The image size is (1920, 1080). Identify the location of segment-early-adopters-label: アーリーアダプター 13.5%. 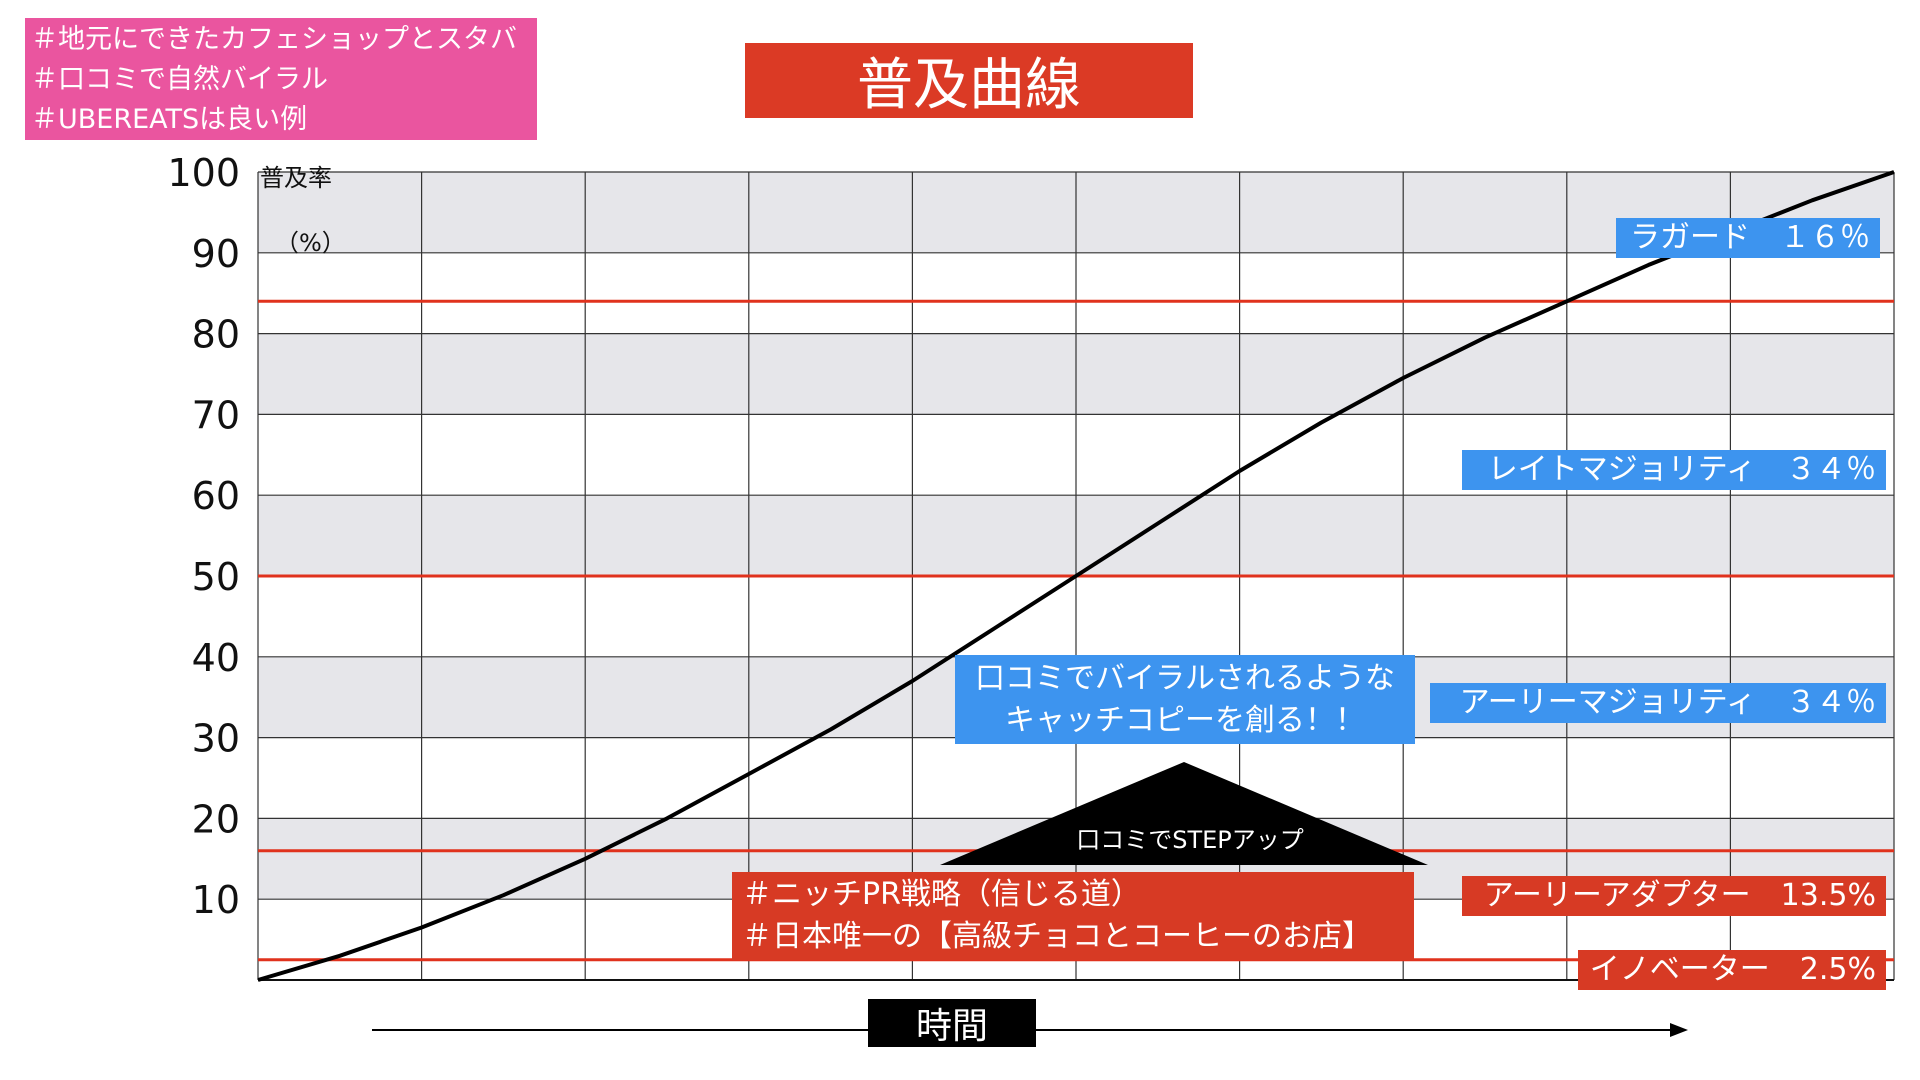
(1674, 896).